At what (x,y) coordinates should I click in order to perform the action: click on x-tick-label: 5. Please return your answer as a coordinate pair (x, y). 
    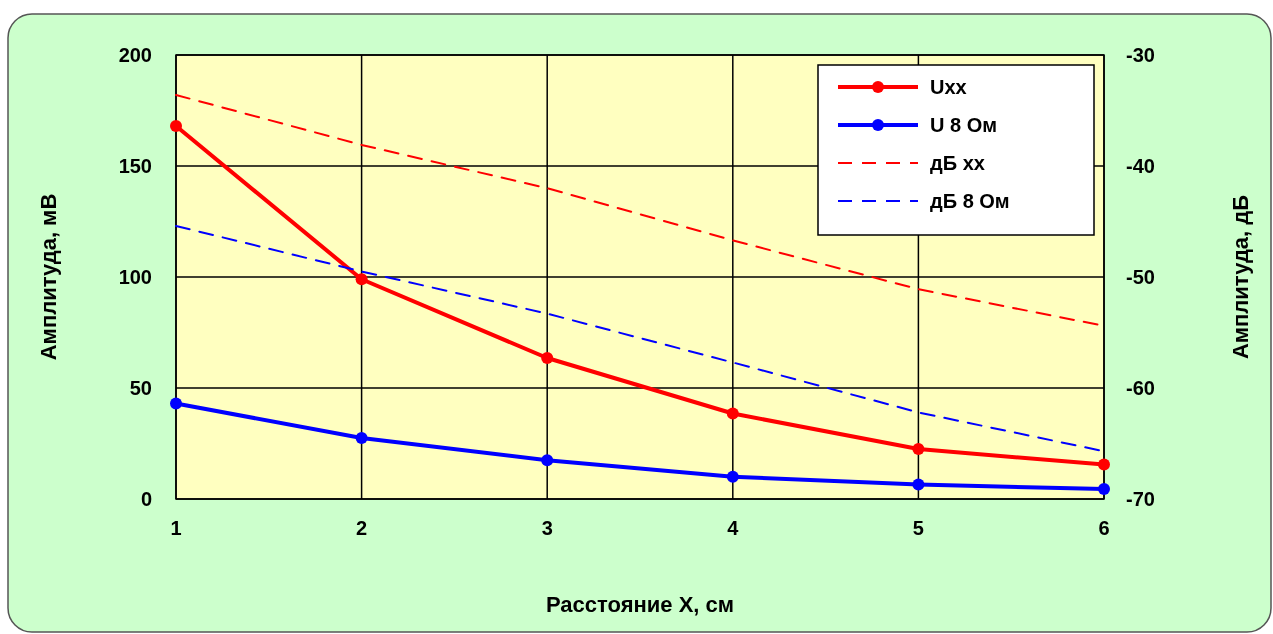
    Looking at the image, I should click on (918, 528).